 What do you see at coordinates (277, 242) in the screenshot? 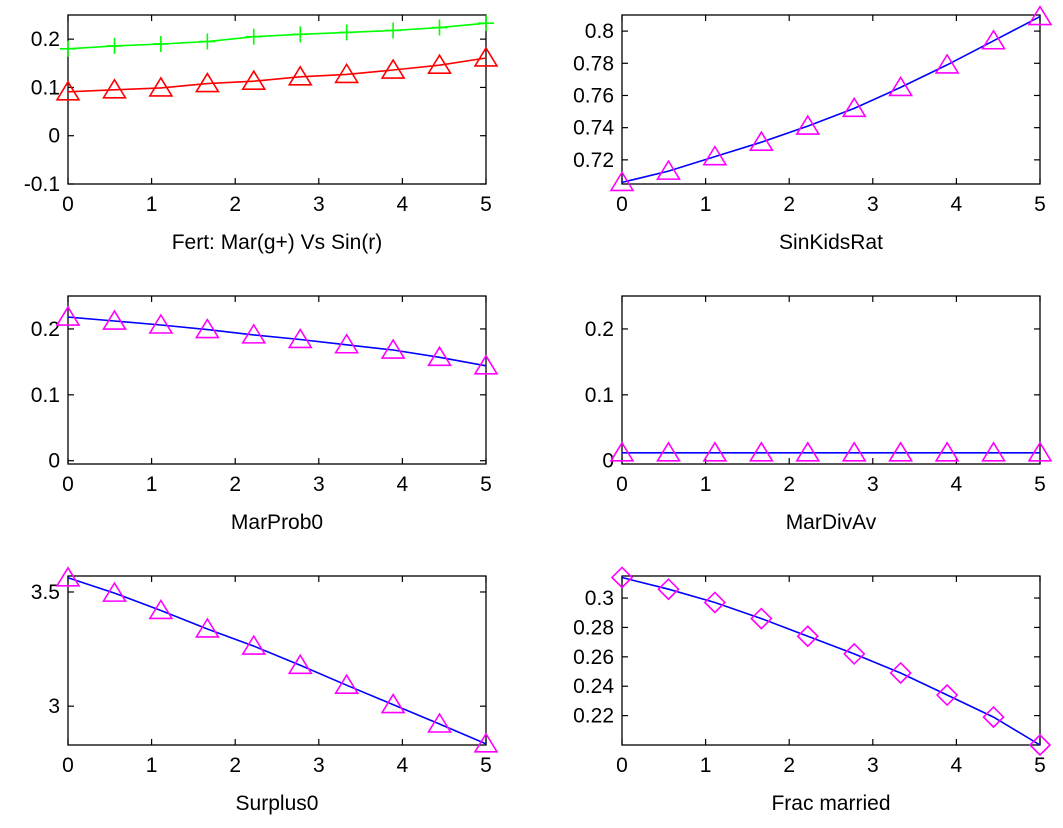
I see `x-axis-label: Fert: Mar(g+) Vs Sin(r)` at bounding box center [277, 242].